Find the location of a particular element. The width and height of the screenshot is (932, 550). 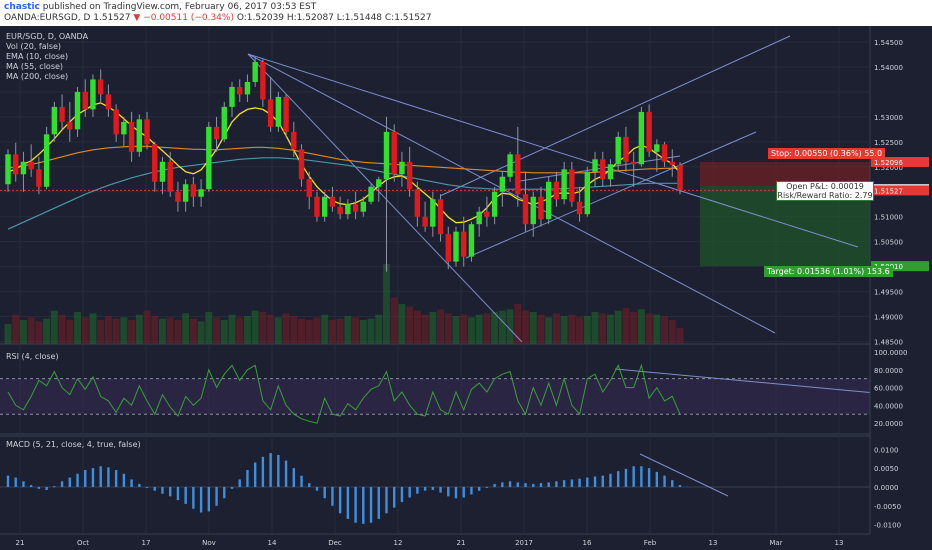

rsi-pane is located at coordinates (344, 393).